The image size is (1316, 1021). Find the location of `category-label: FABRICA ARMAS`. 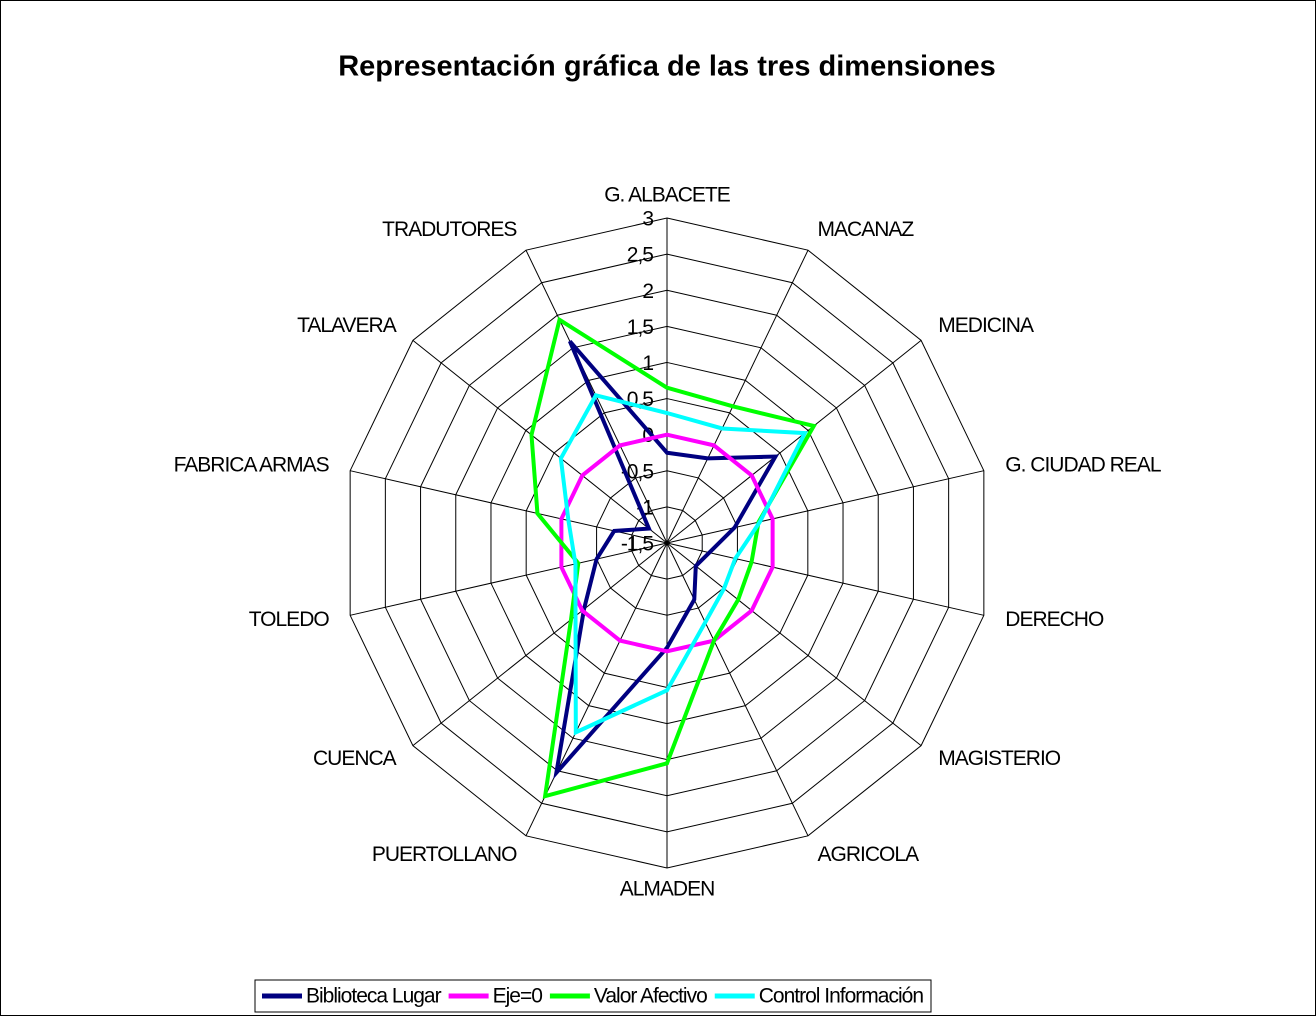

category-label: FABRICA ARMAS is located at coordinates (252, 464).